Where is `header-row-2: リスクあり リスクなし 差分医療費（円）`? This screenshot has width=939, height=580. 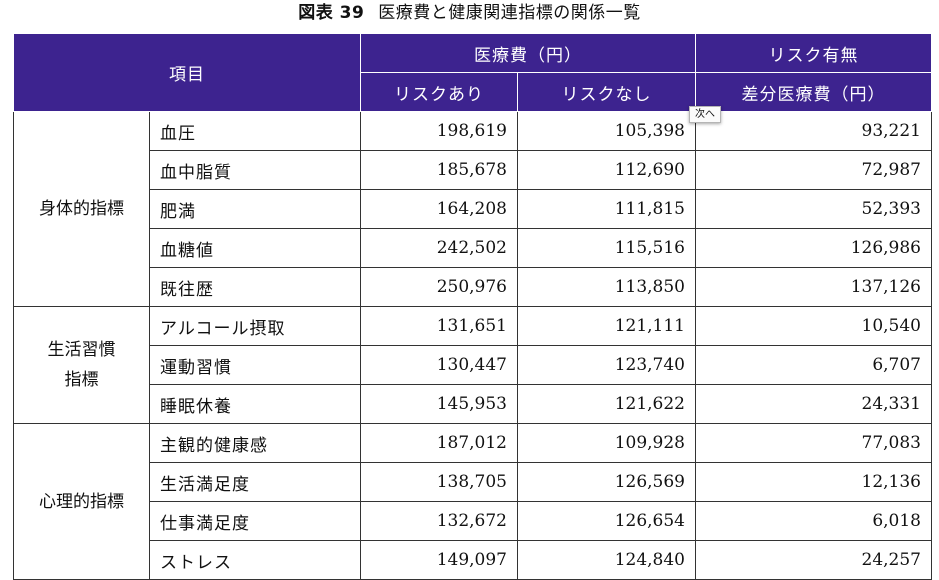
header-row-2: リスクあり リスクなし 差分医療費（円） is located at coordinates (473, 92).